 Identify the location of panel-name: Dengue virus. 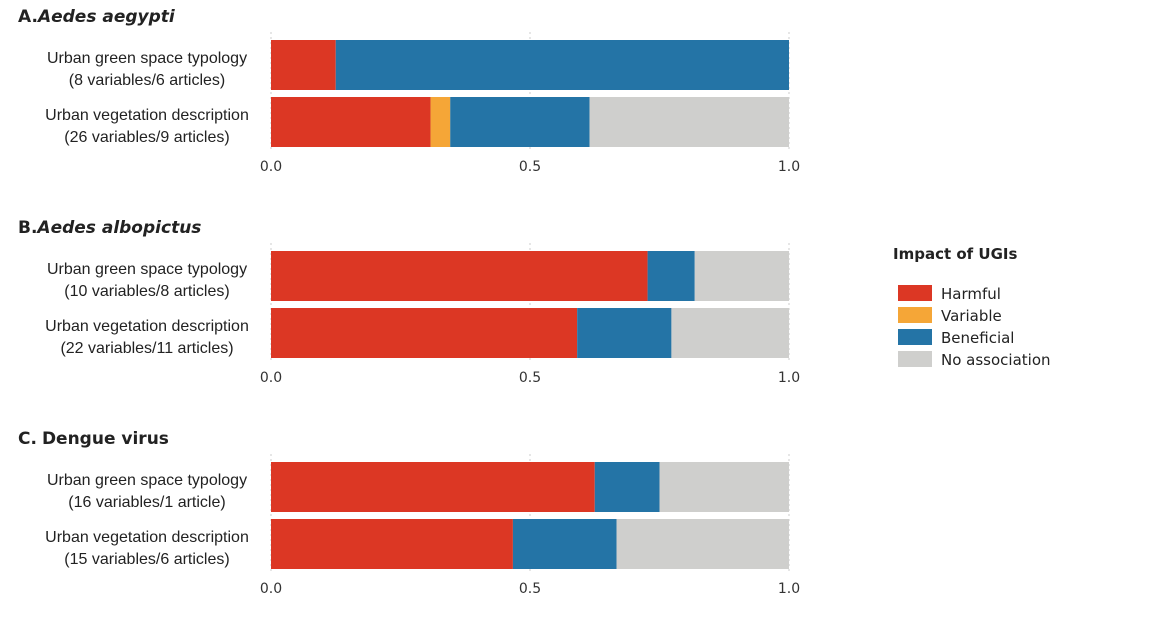
(105, 439).